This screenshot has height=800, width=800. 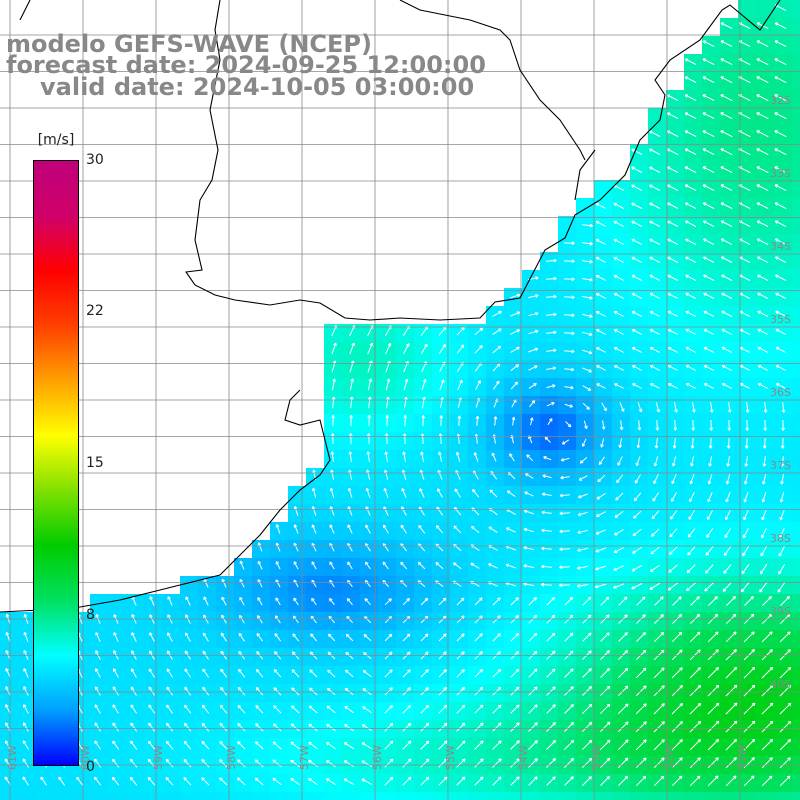 What do you see at coordinates (780, 100) in the screenshot?
I see `latitude-label: 32S` at bounding box center [780, 100].